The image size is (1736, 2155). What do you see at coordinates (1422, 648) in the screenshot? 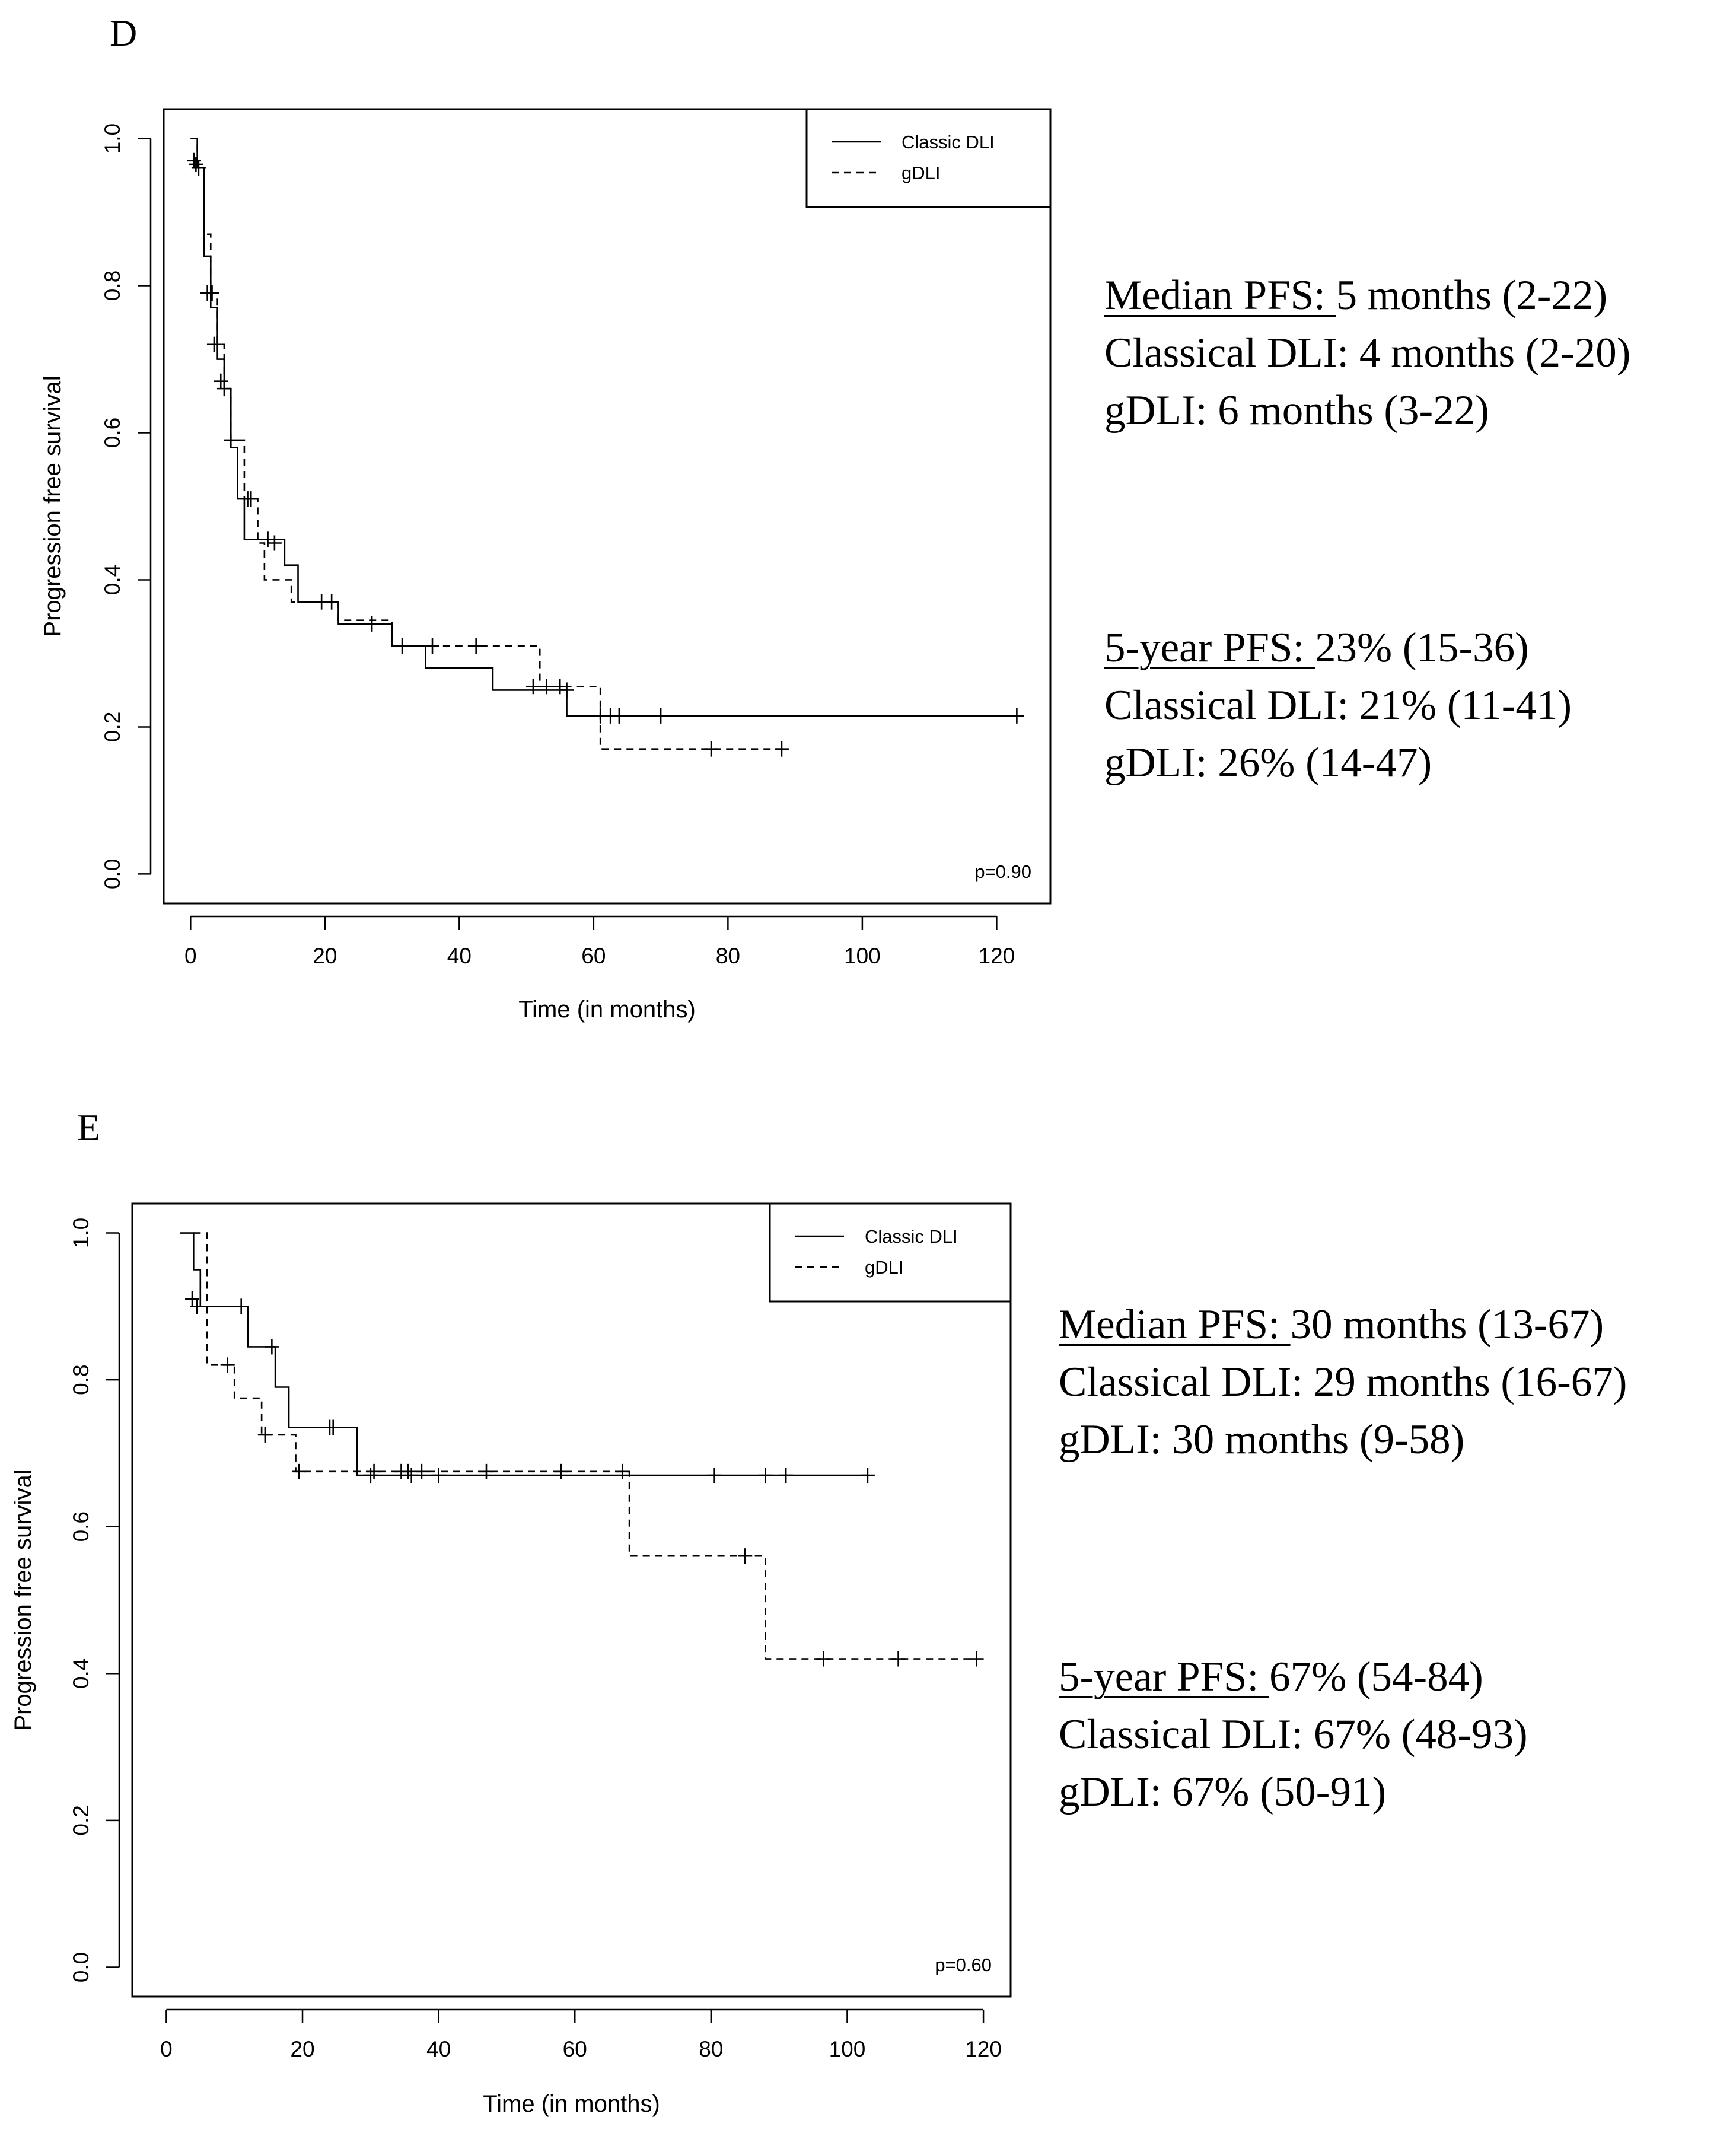
I see `summary-d-fiveyear-value: 23% (15-36)` at bounding box center [1422, 648].